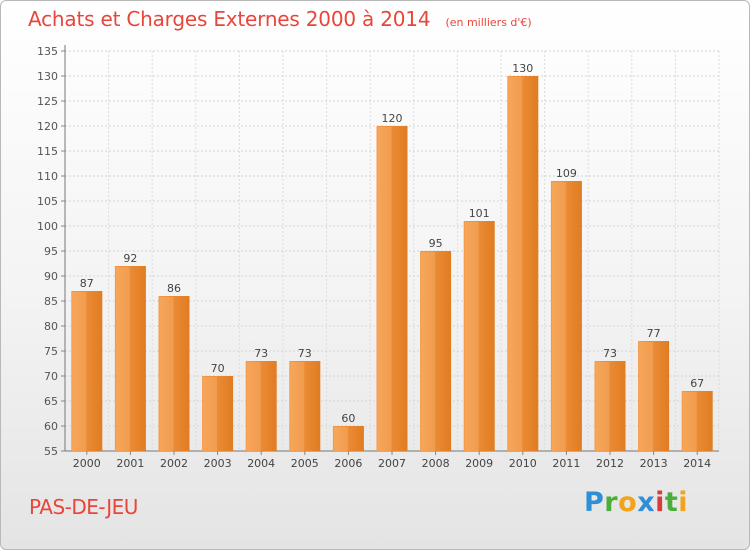 The image size is (750, 550). Describe the element at coordinates (47, 201) in the screenshot. I see `y-tick-label: 105` at that location.